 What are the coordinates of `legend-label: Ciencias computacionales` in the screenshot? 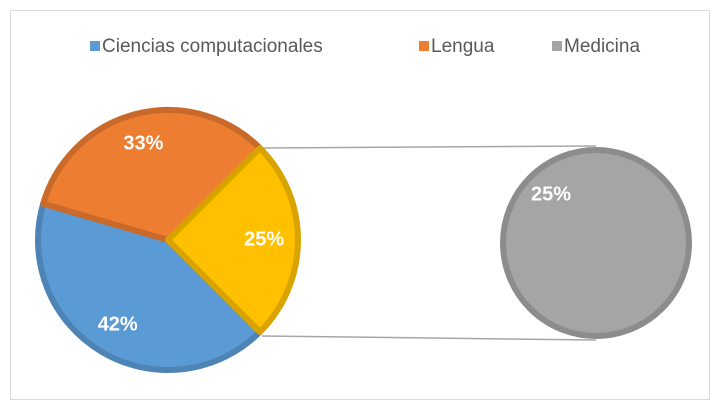 It's located at (212, 46).